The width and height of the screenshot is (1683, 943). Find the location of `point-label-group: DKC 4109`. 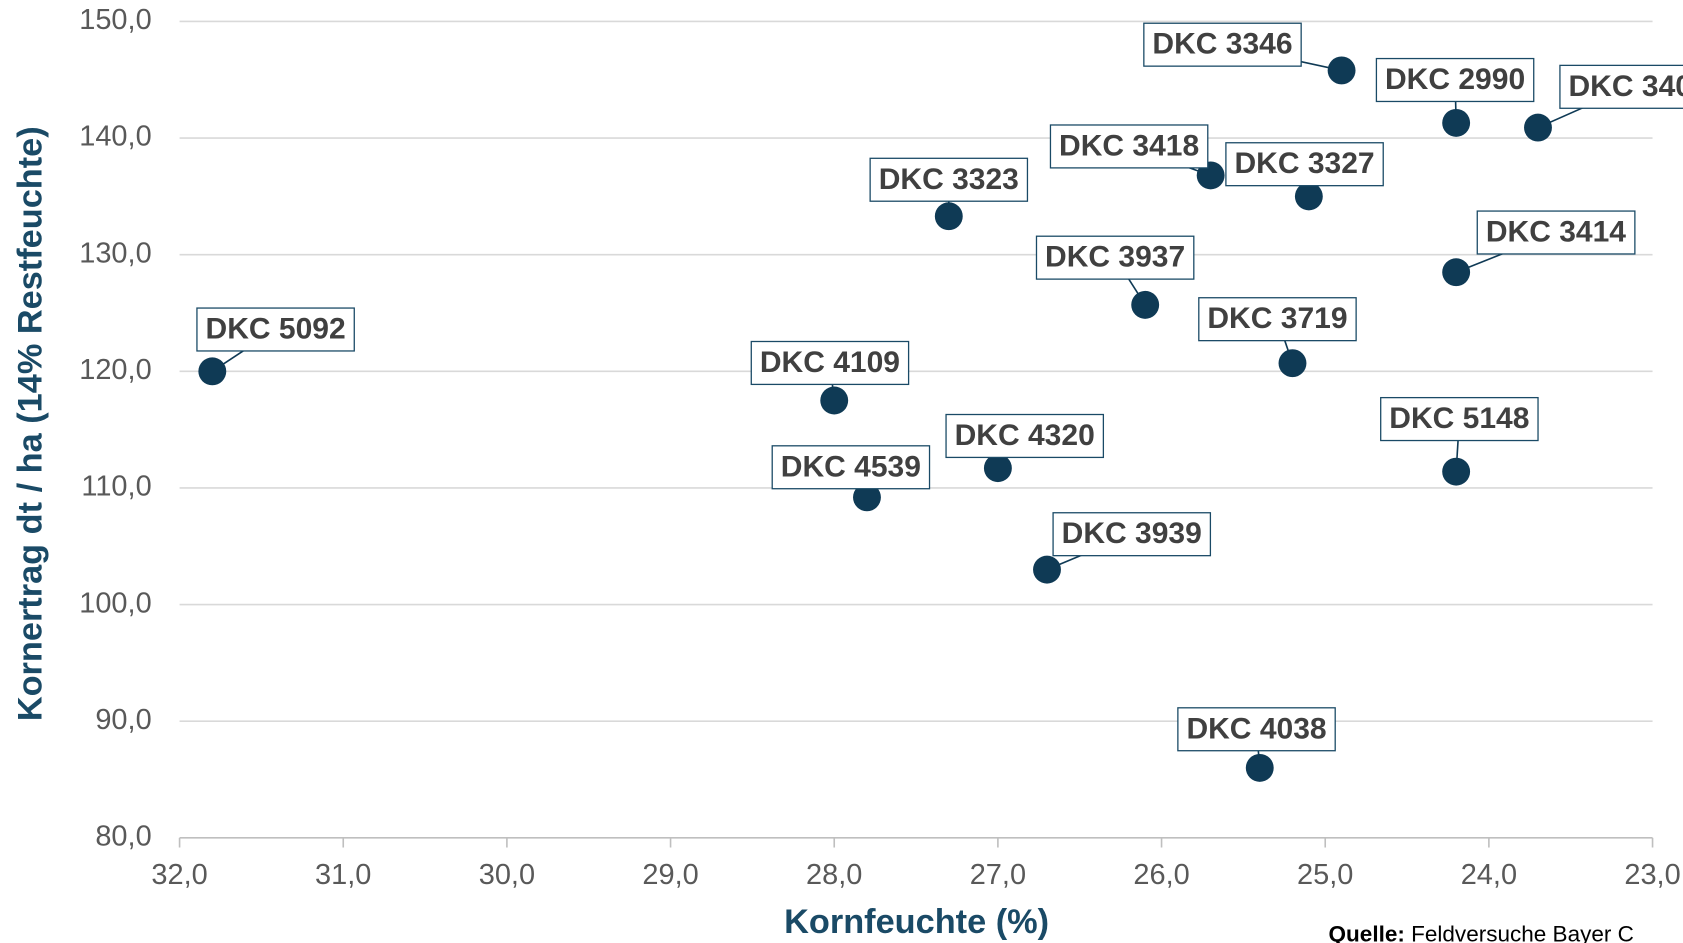

point-label-group: DKC 4109 is located at coordinates (830, 363).